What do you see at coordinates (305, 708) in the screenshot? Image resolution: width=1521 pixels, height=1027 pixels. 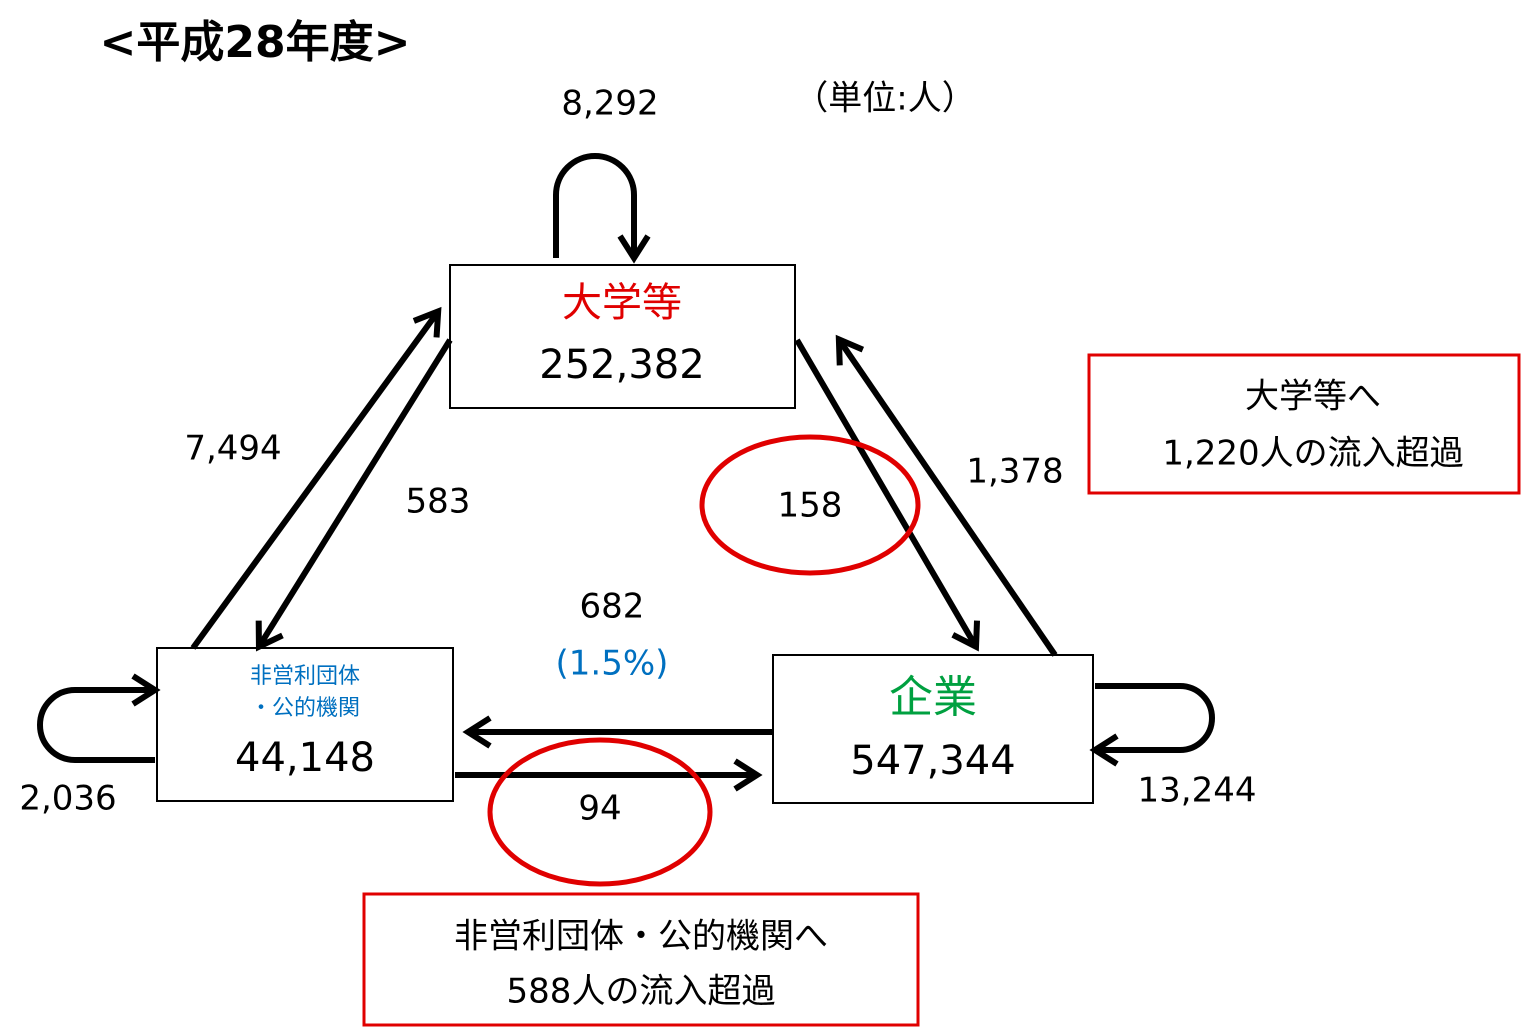 I see `node-label: ・公的機関` at bounding box center [305, 708].